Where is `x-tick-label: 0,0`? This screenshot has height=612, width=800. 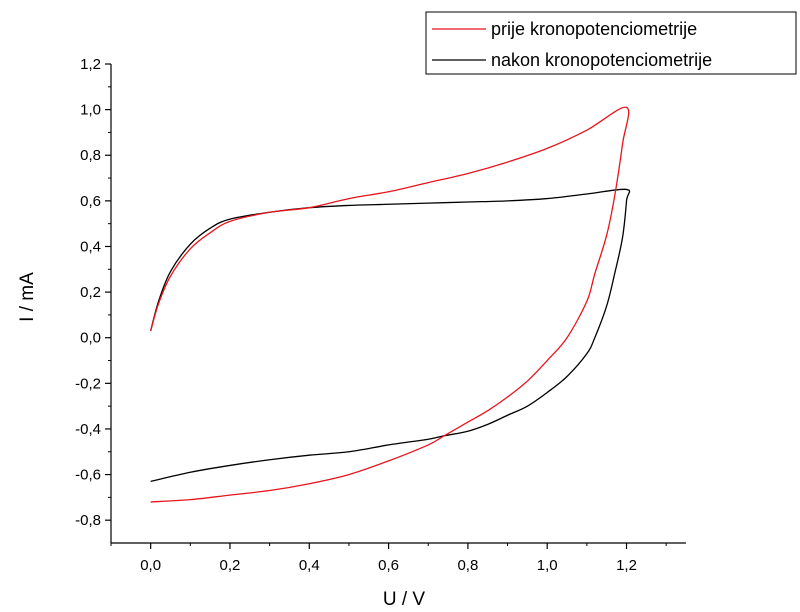
x-tick-label: 0,0 is located at coordinates (150, 565).